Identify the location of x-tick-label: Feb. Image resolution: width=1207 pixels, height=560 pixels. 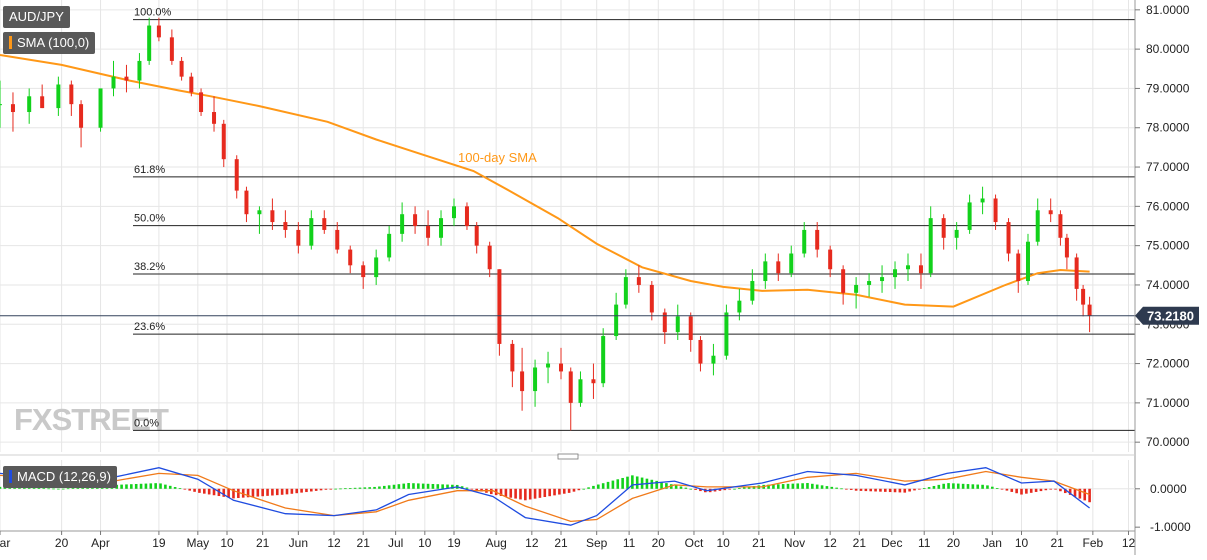
(1092, 543).